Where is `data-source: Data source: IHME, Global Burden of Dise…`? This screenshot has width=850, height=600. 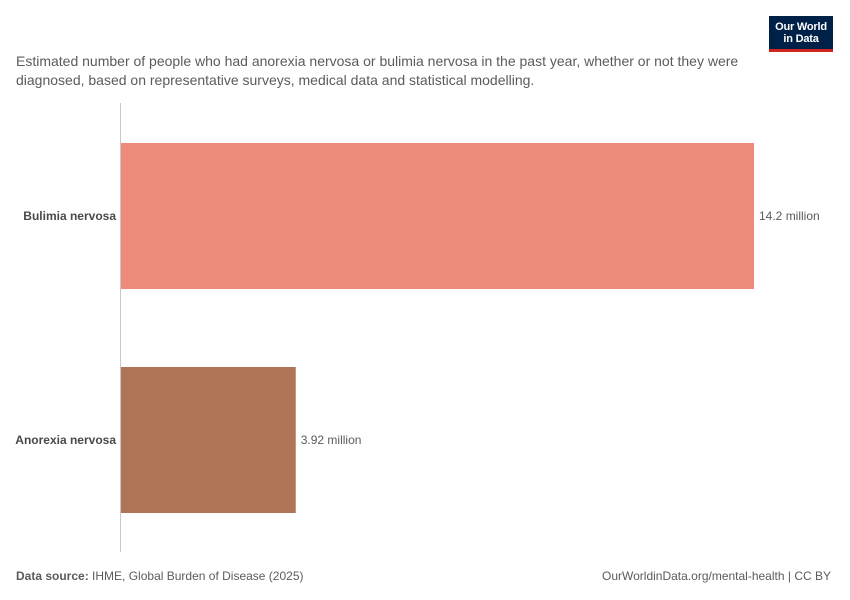 data-source: Data source: IHME, Global Burden of Dise… is located at coordinates (159, 576).